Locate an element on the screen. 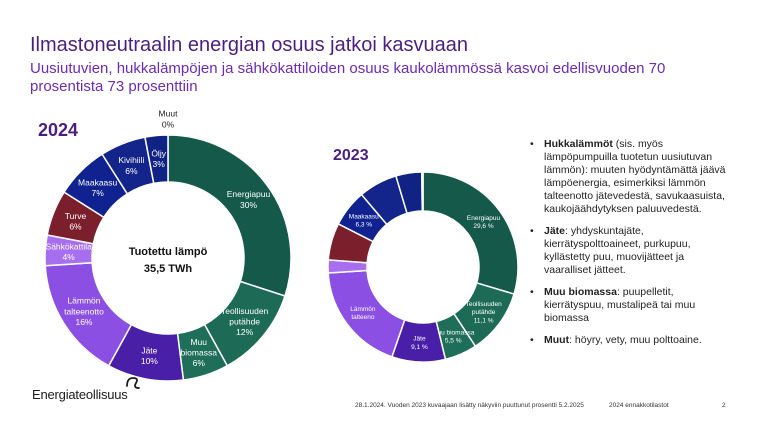  label-sahkokattila: Sähkökattila 4% is located at coordinates (69, 251).